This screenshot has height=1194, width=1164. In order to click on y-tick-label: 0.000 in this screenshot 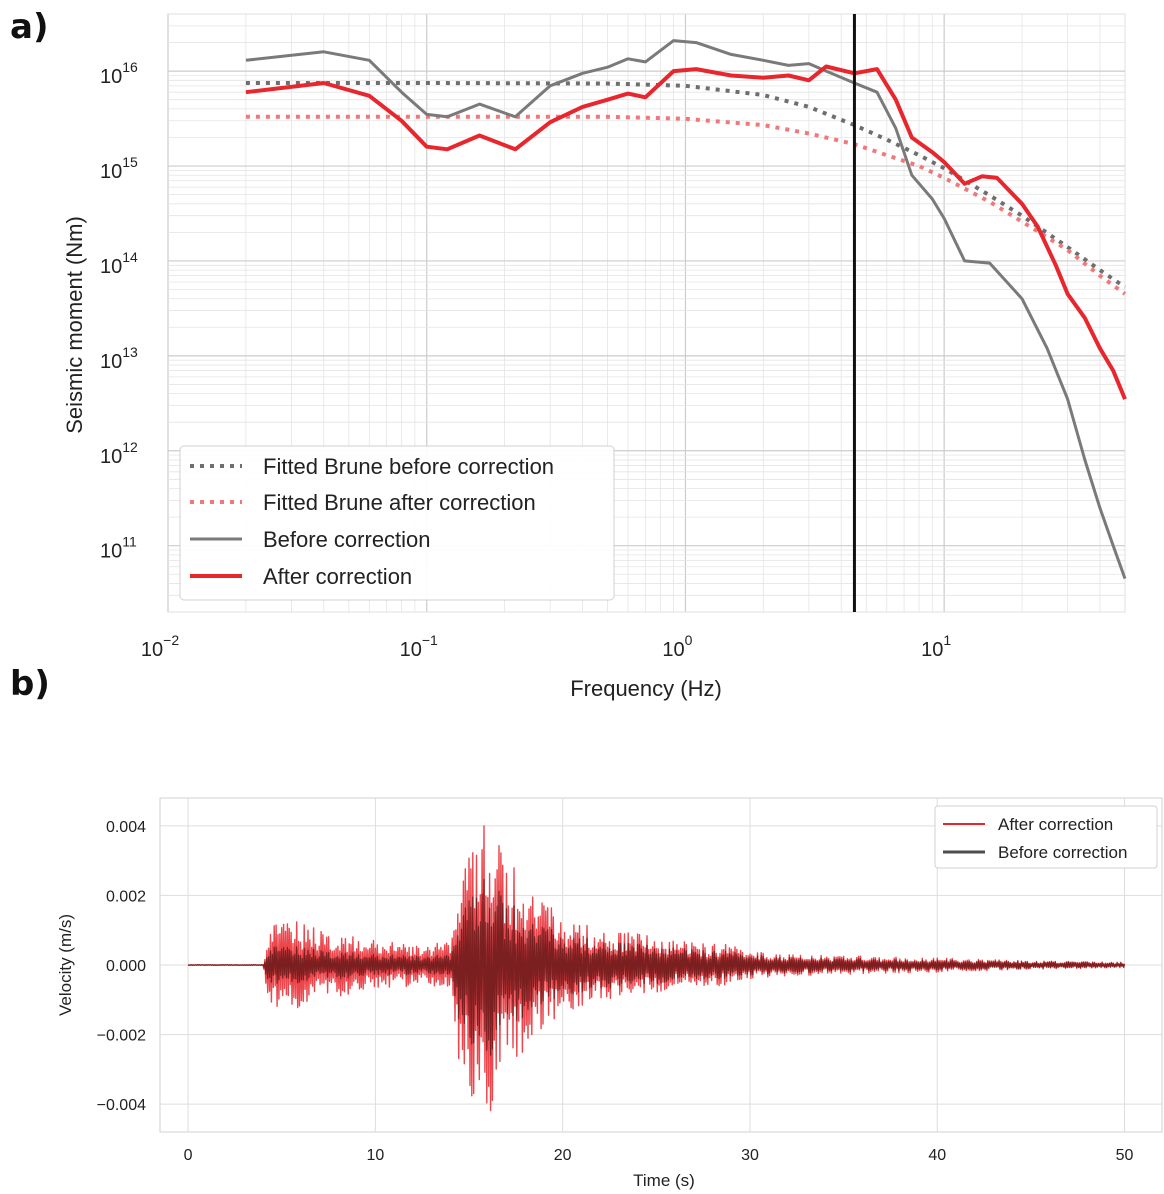, I will do `click(126, 966)`.